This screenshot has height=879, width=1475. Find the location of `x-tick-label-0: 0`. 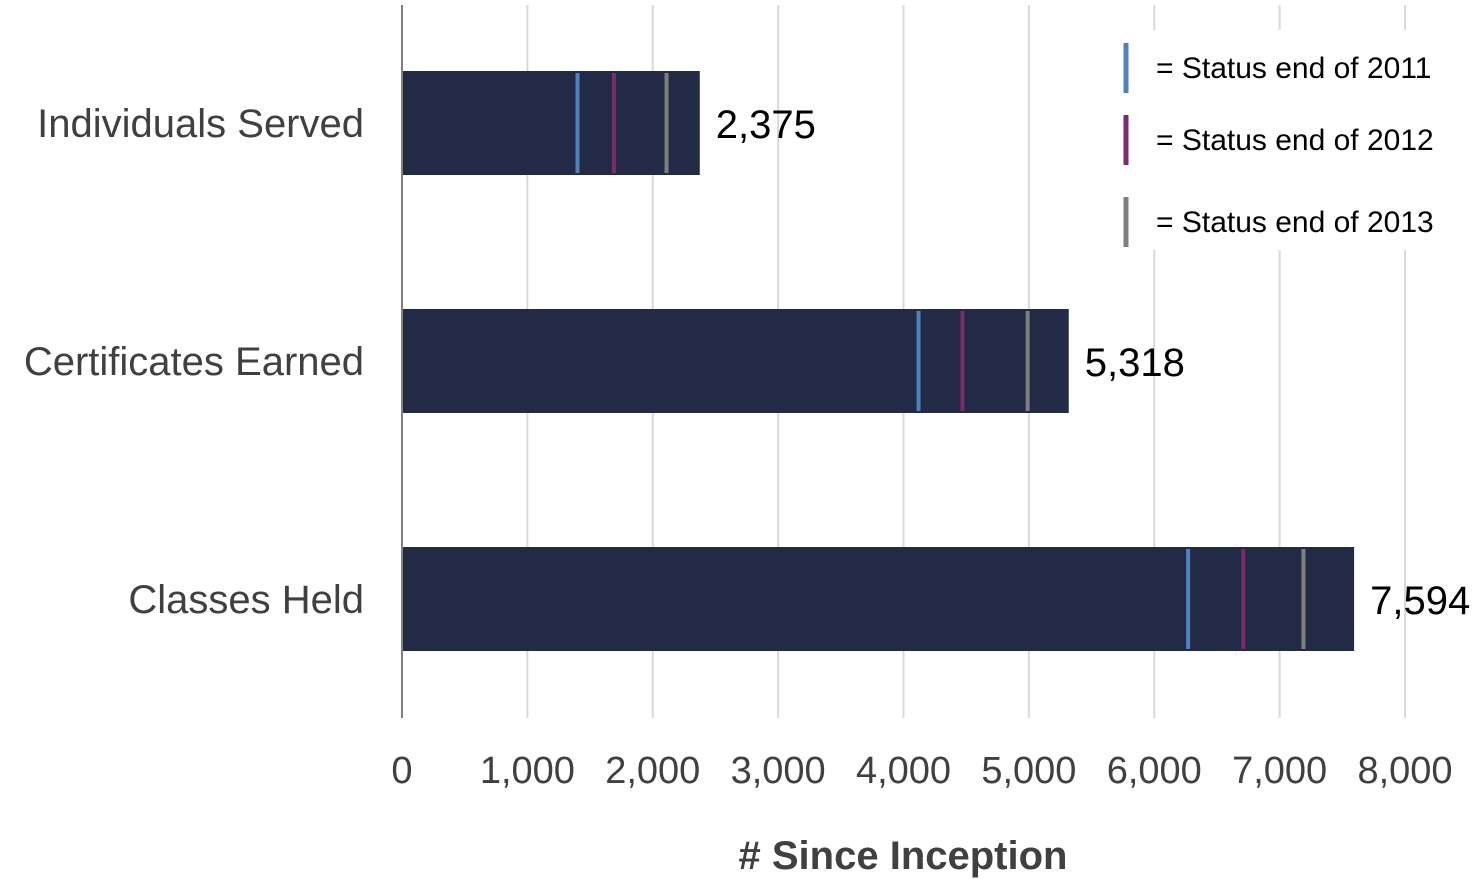

x-tick-label-0: 0 is located at coordinates (401, 771).